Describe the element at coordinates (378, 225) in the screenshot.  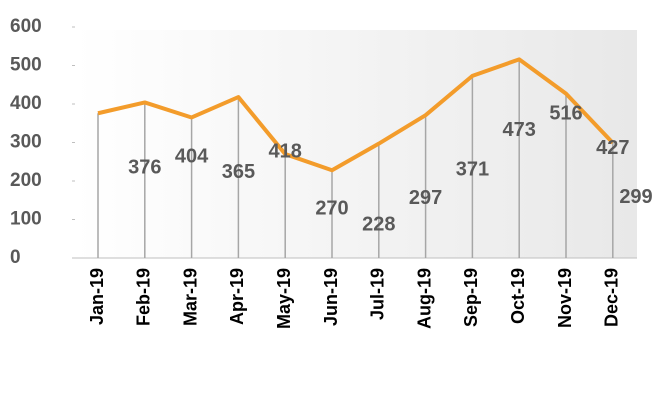
I see `data-label: 228` at that location.